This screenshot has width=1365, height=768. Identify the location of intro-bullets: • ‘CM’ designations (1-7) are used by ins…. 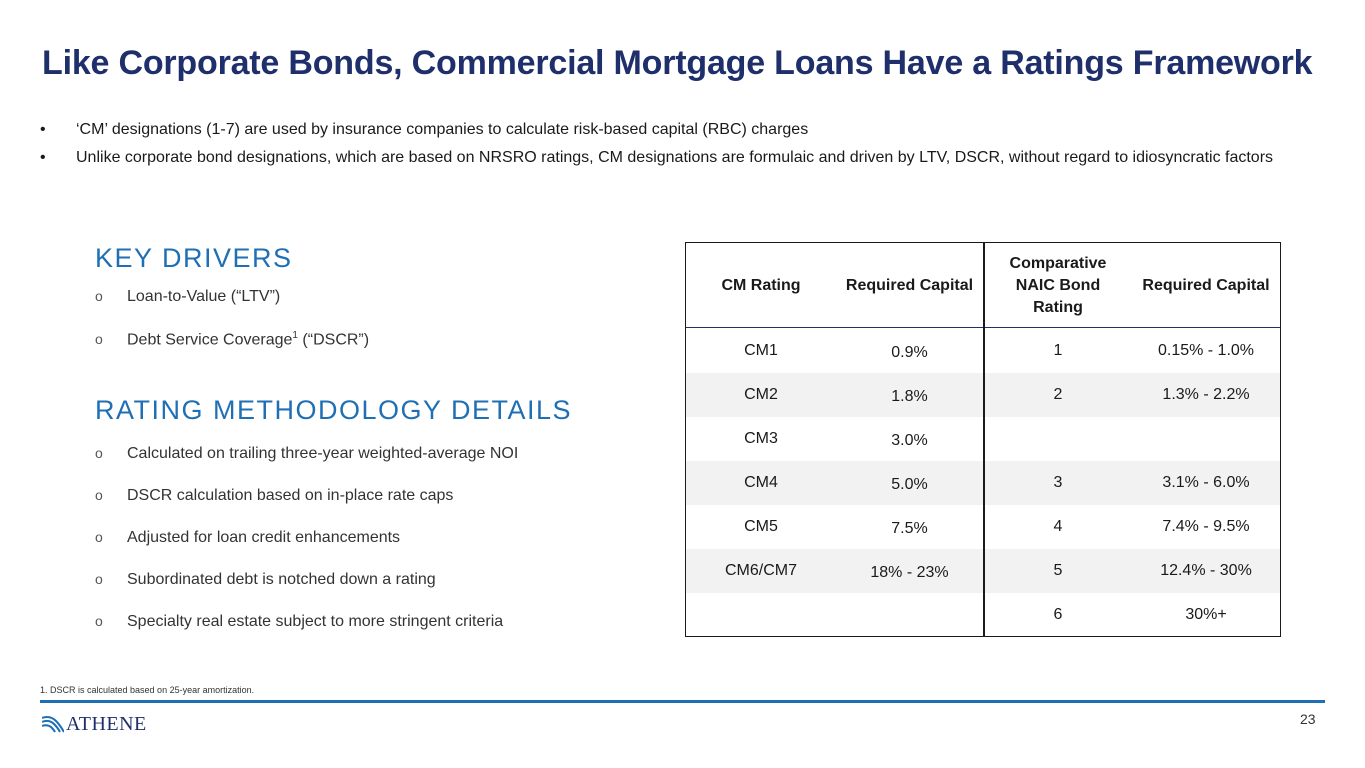
(685, 146).